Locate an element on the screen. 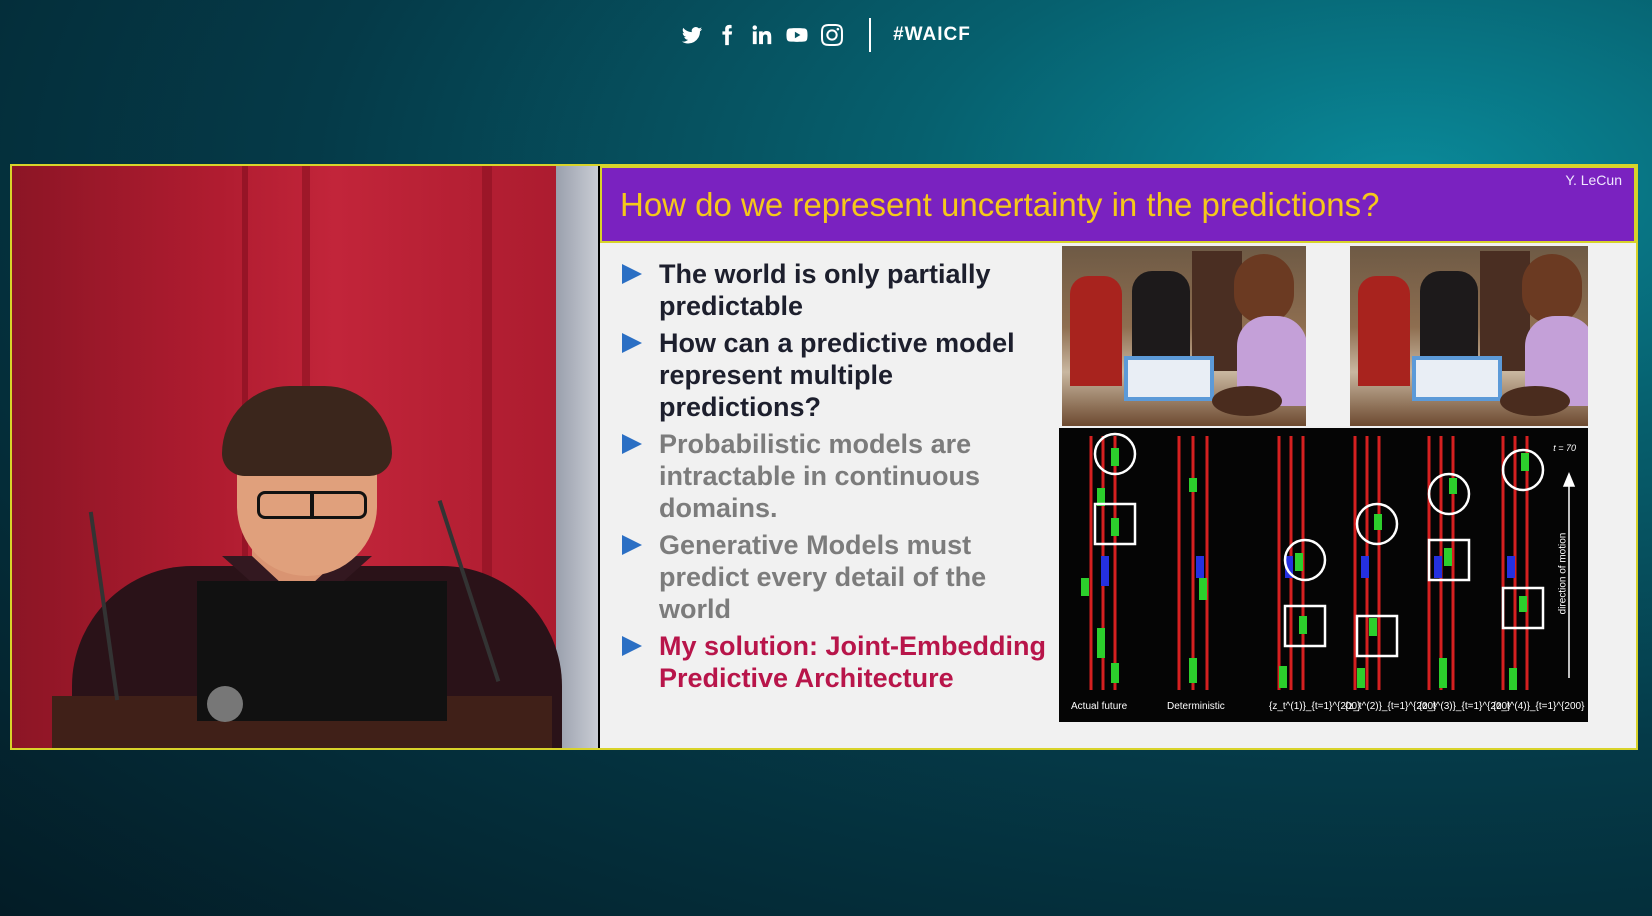  time-label: t = 70 is located at coordinates (1564, 448).